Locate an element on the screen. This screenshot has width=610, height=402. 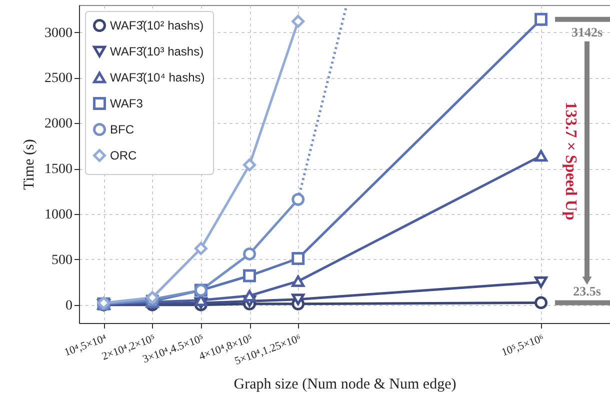
legend-label: WAF3̂(10³ hashs) is located at coordinates (157, 51).